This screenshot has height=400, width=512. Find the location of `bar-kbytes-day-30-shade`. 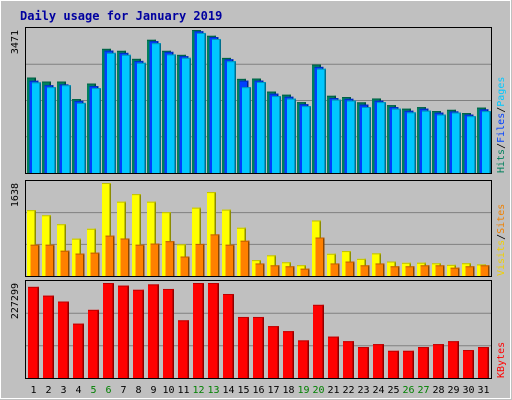

bar-kbytes-day-30-shade is located at coordinates (473, 363).